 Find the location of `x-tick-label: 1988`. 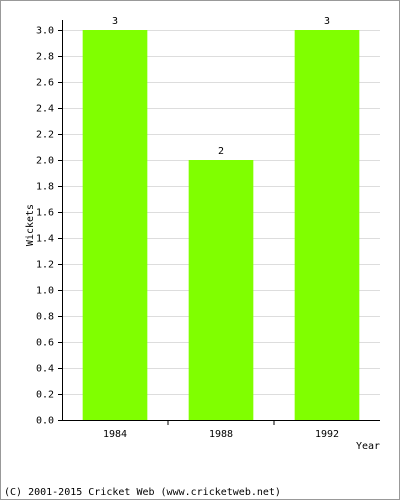

x-tick-label: 1988 is located at coordinates (221, 434).